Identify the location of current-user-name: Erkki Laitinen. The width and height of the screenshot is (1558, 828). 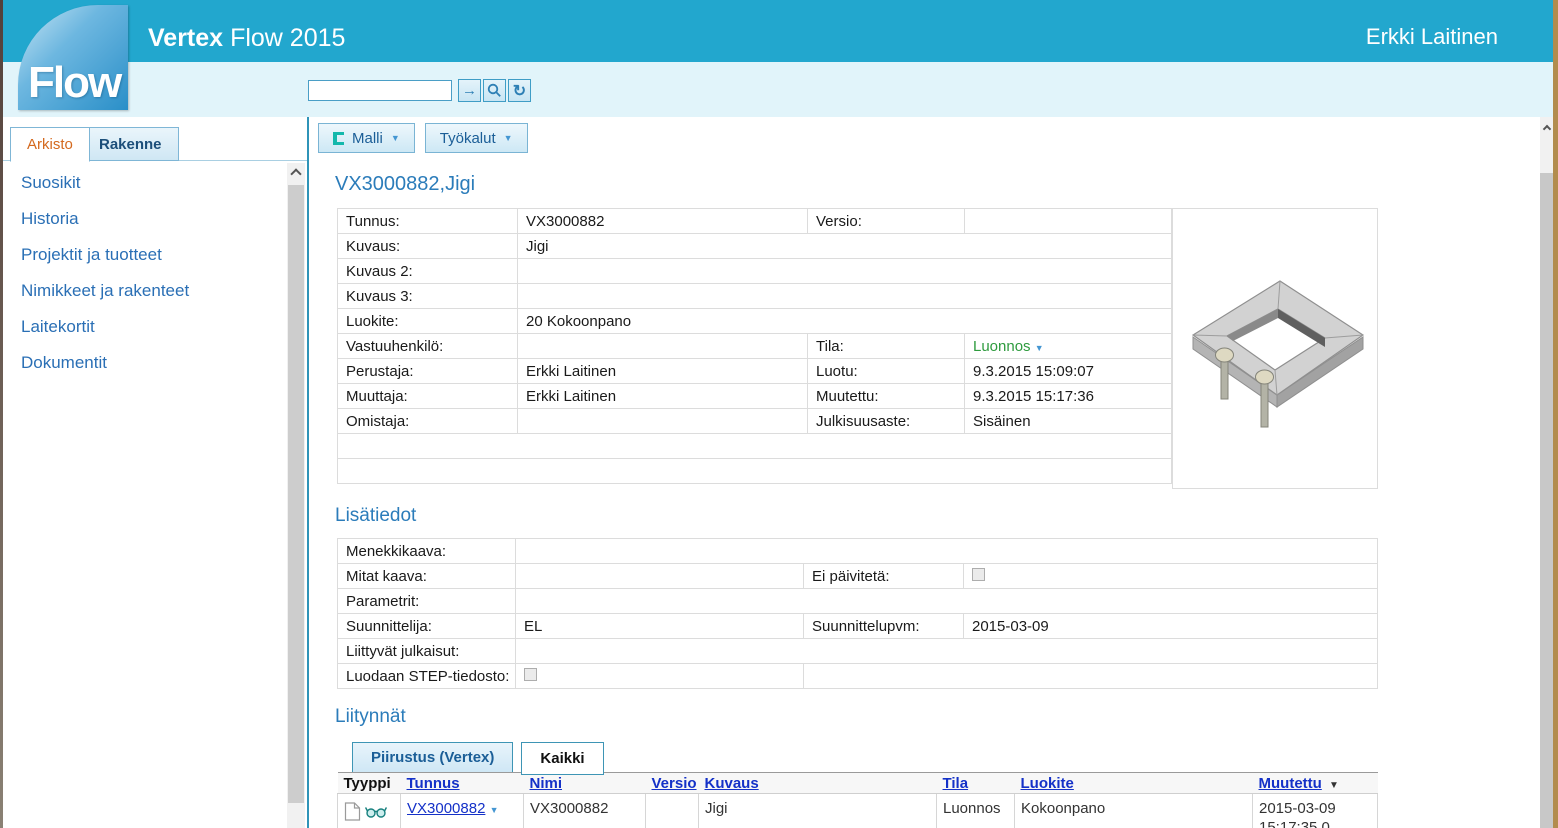
(1431, 36).